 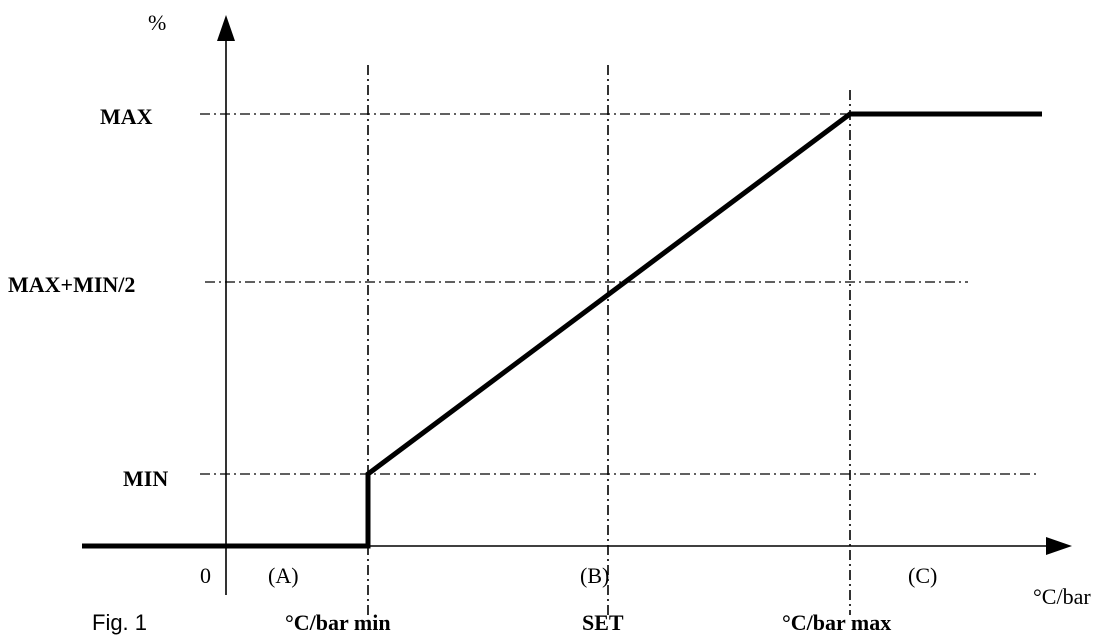 What do you see at coordinates (594, 575) in the screenshot?
I see `region-b-label: (B)` at bounding box center [594, 575].